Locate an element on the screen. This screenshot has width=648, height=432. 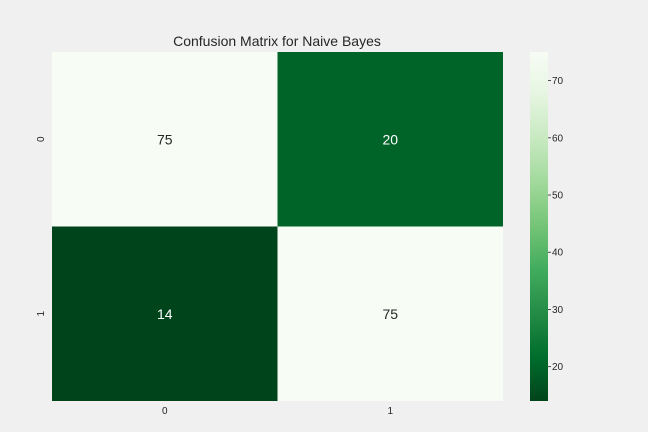
colorbar: 20 30 40 50 60 70 is located at coordinates (547, 226).